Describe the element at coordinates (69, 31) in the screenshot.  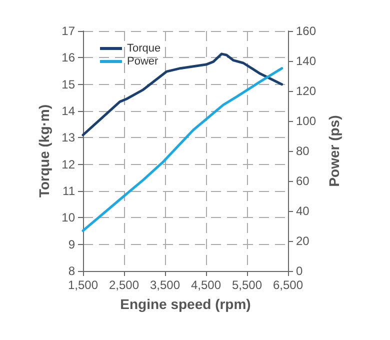
I see `y-tick-label: 17` at that location.